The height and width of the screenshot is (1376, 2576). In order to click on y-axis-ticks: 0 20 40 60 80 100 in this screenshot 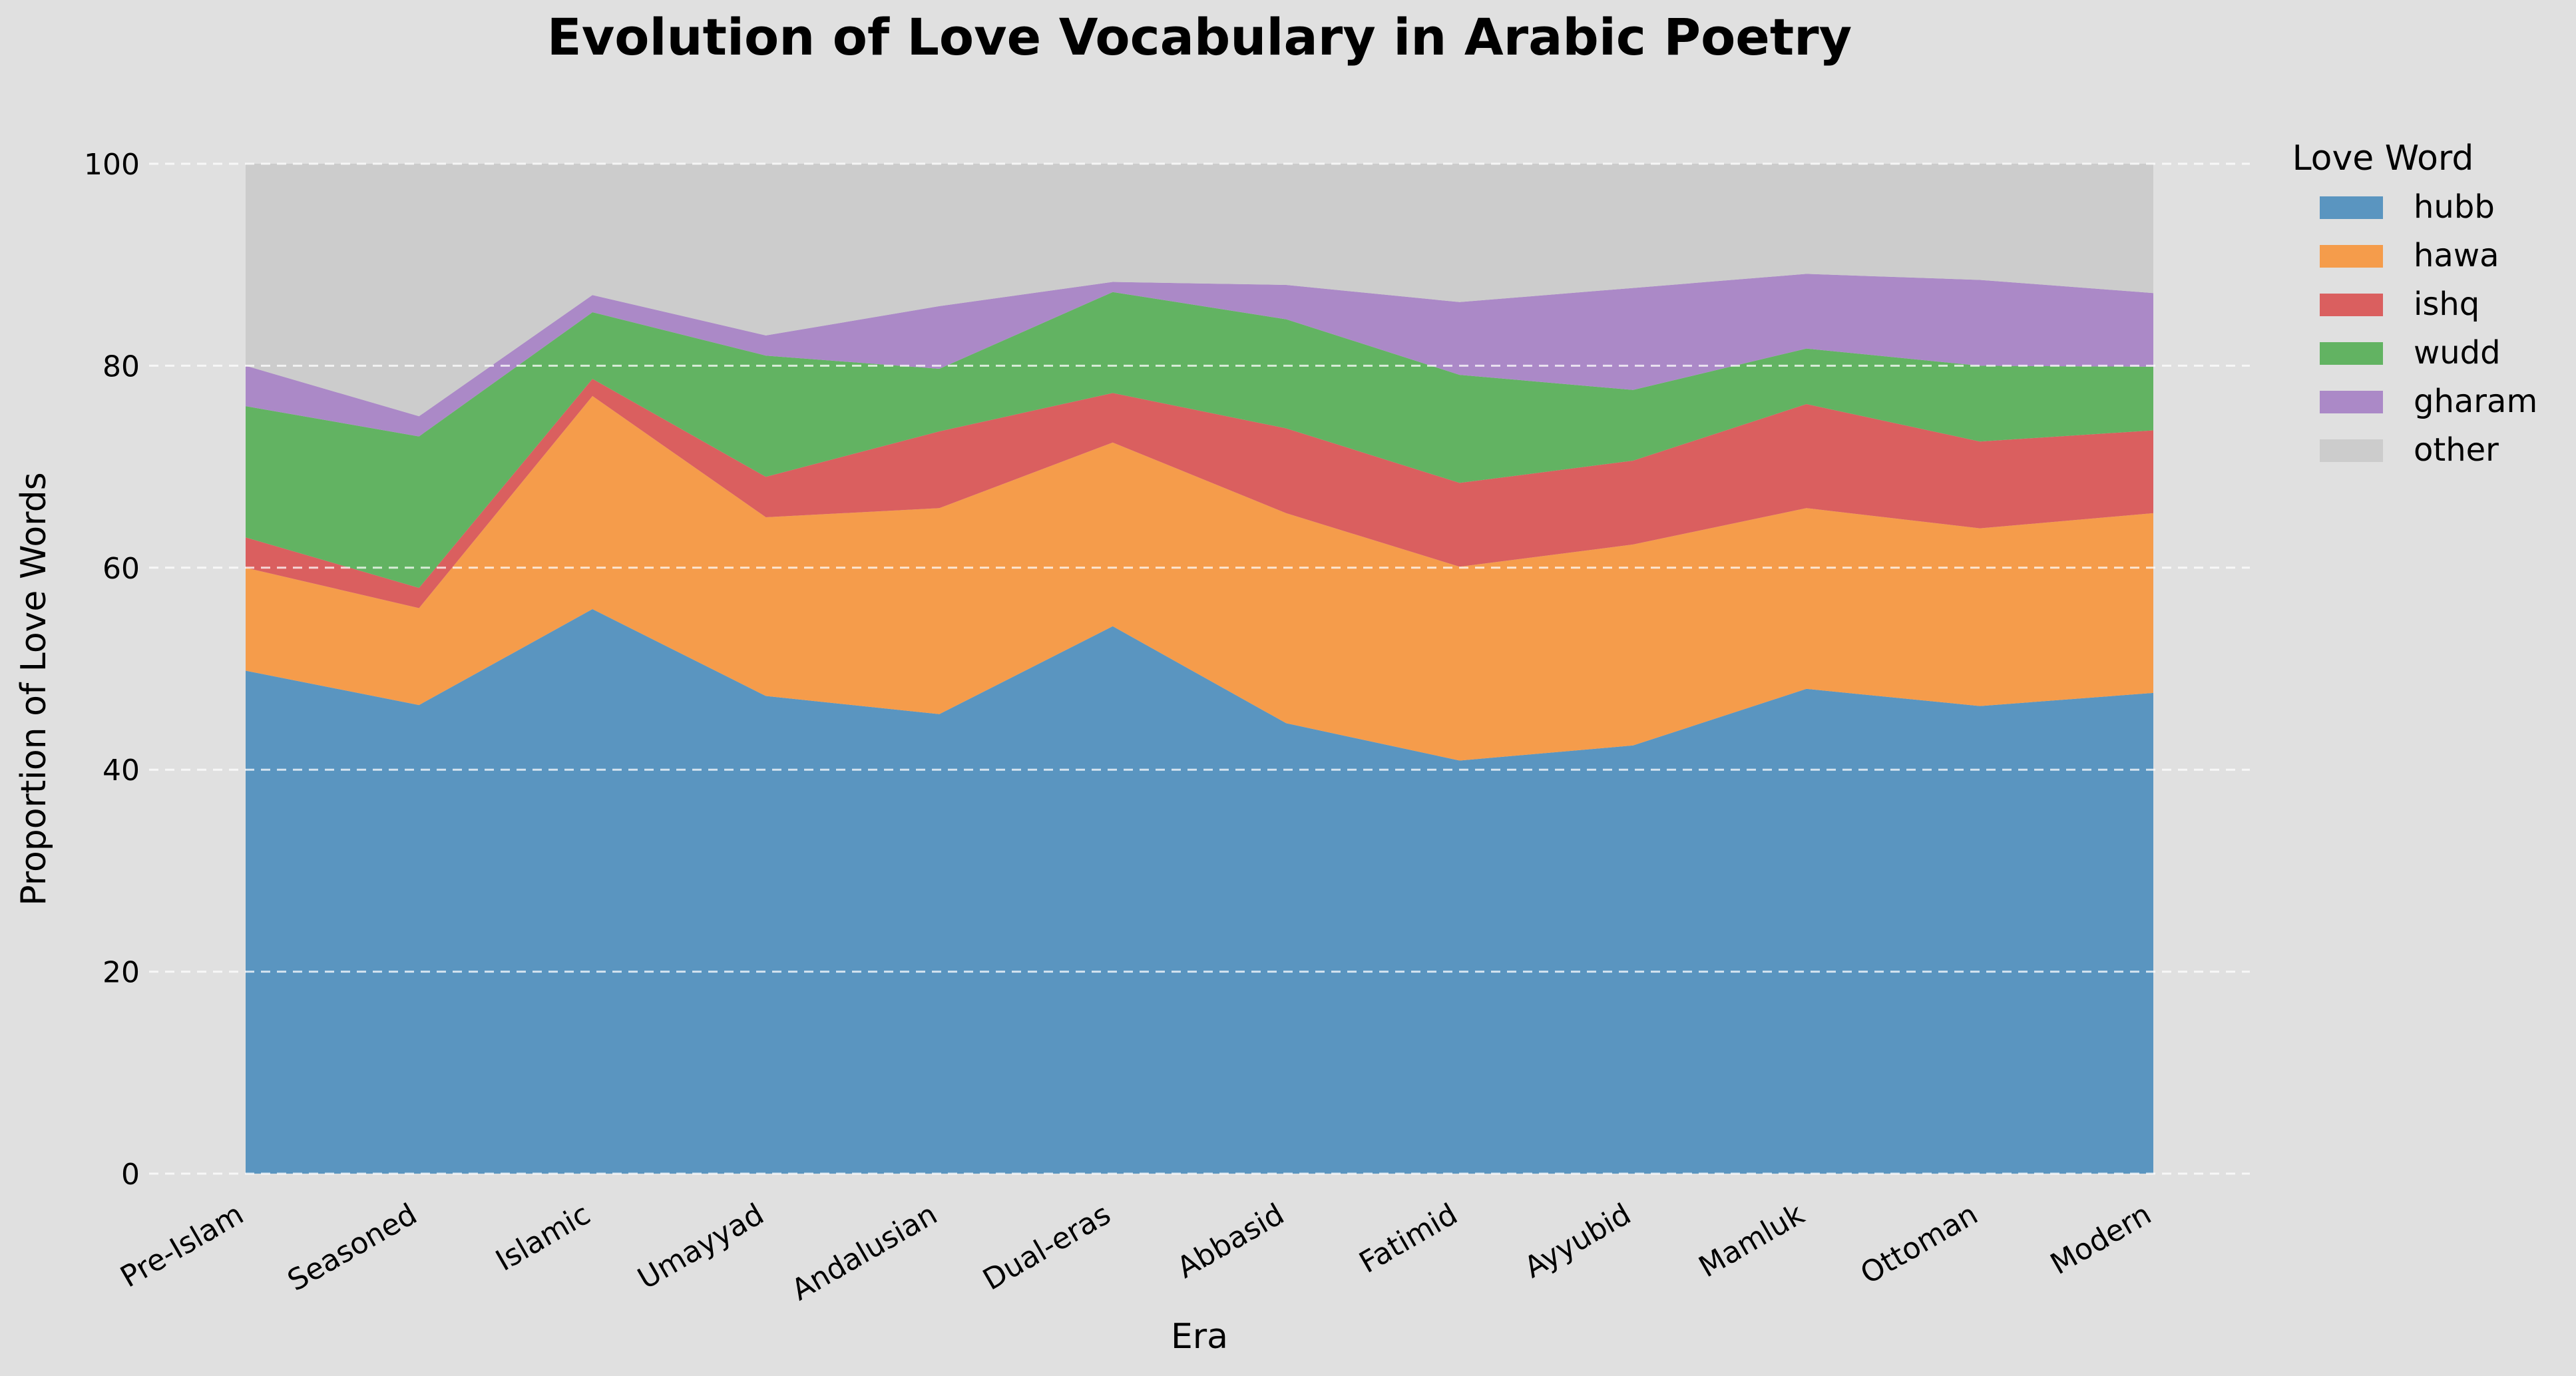, I will do `click(112, 670)`.